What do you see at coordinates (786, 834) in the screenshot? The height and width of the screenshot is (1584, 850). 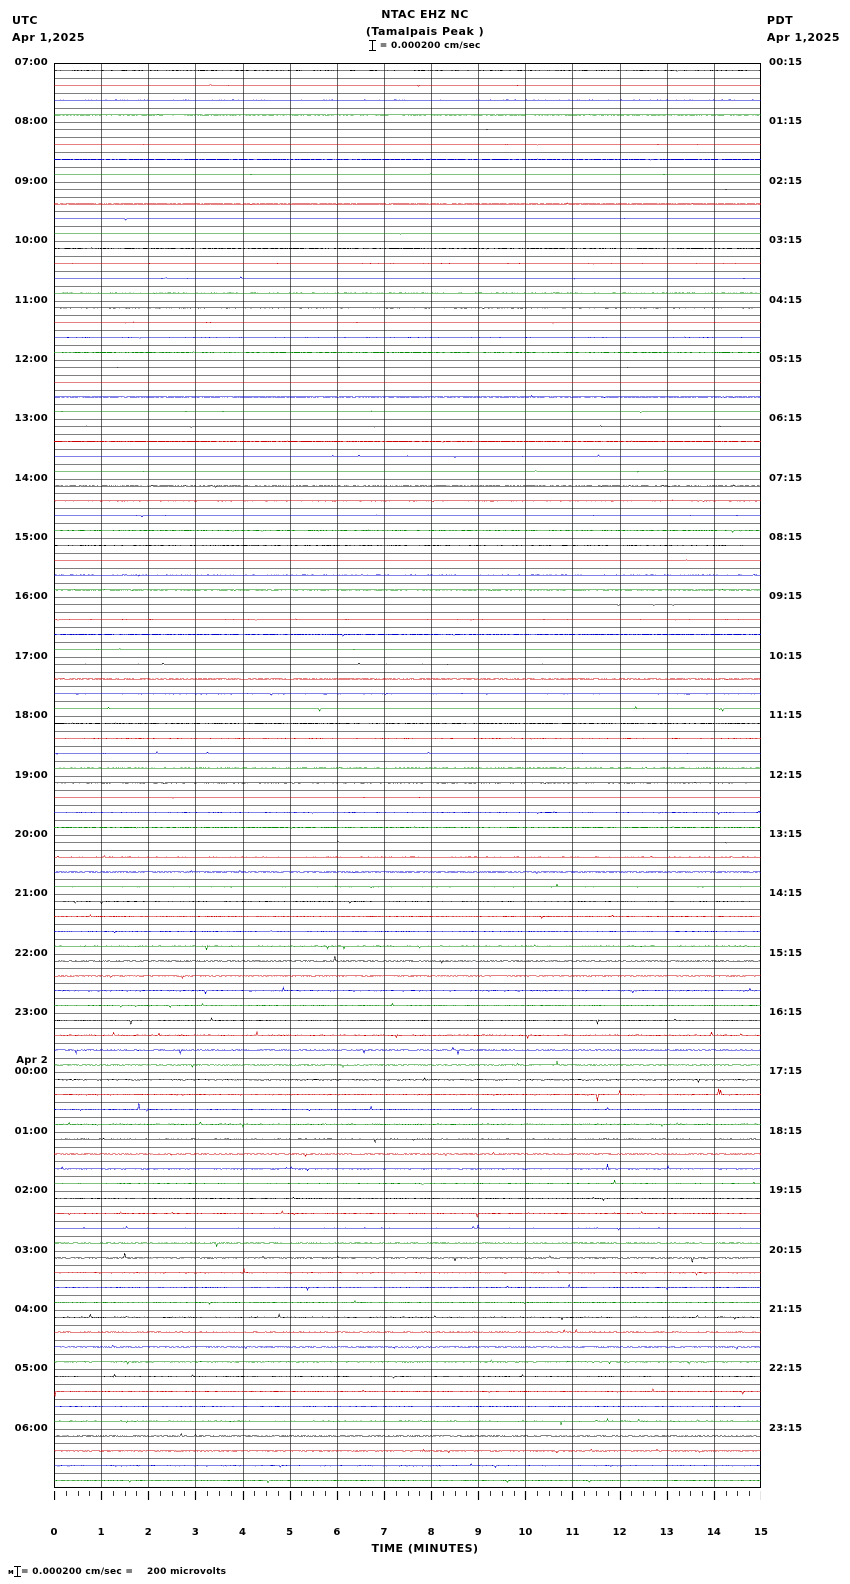 I see `right-time-label: 13:15` at bounding box center [786, 834].